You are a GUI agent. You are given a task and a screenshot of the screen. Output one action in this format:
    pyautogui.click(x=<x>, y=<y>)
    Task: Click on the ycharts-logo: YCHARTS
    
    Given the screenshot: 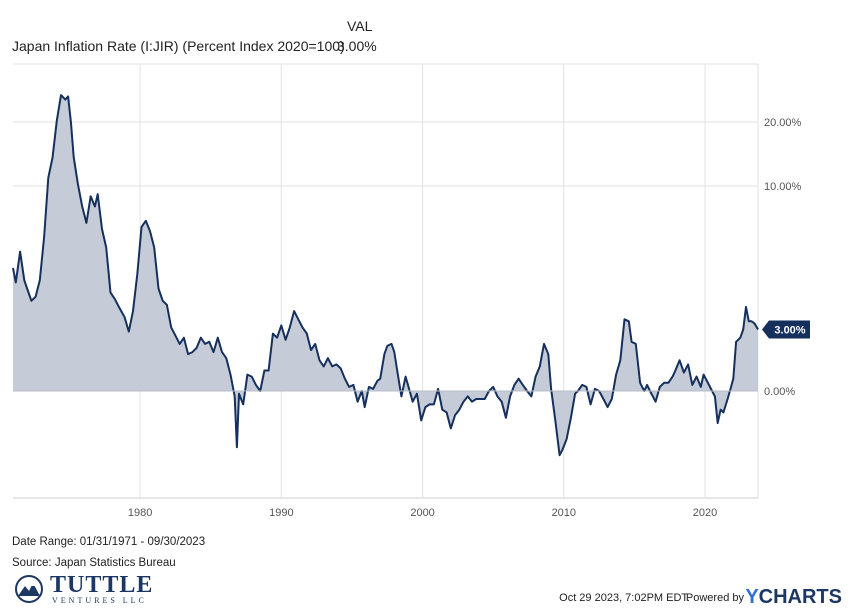 What is the action you would take?
    pyautogui.click(x=793, y=597)
    